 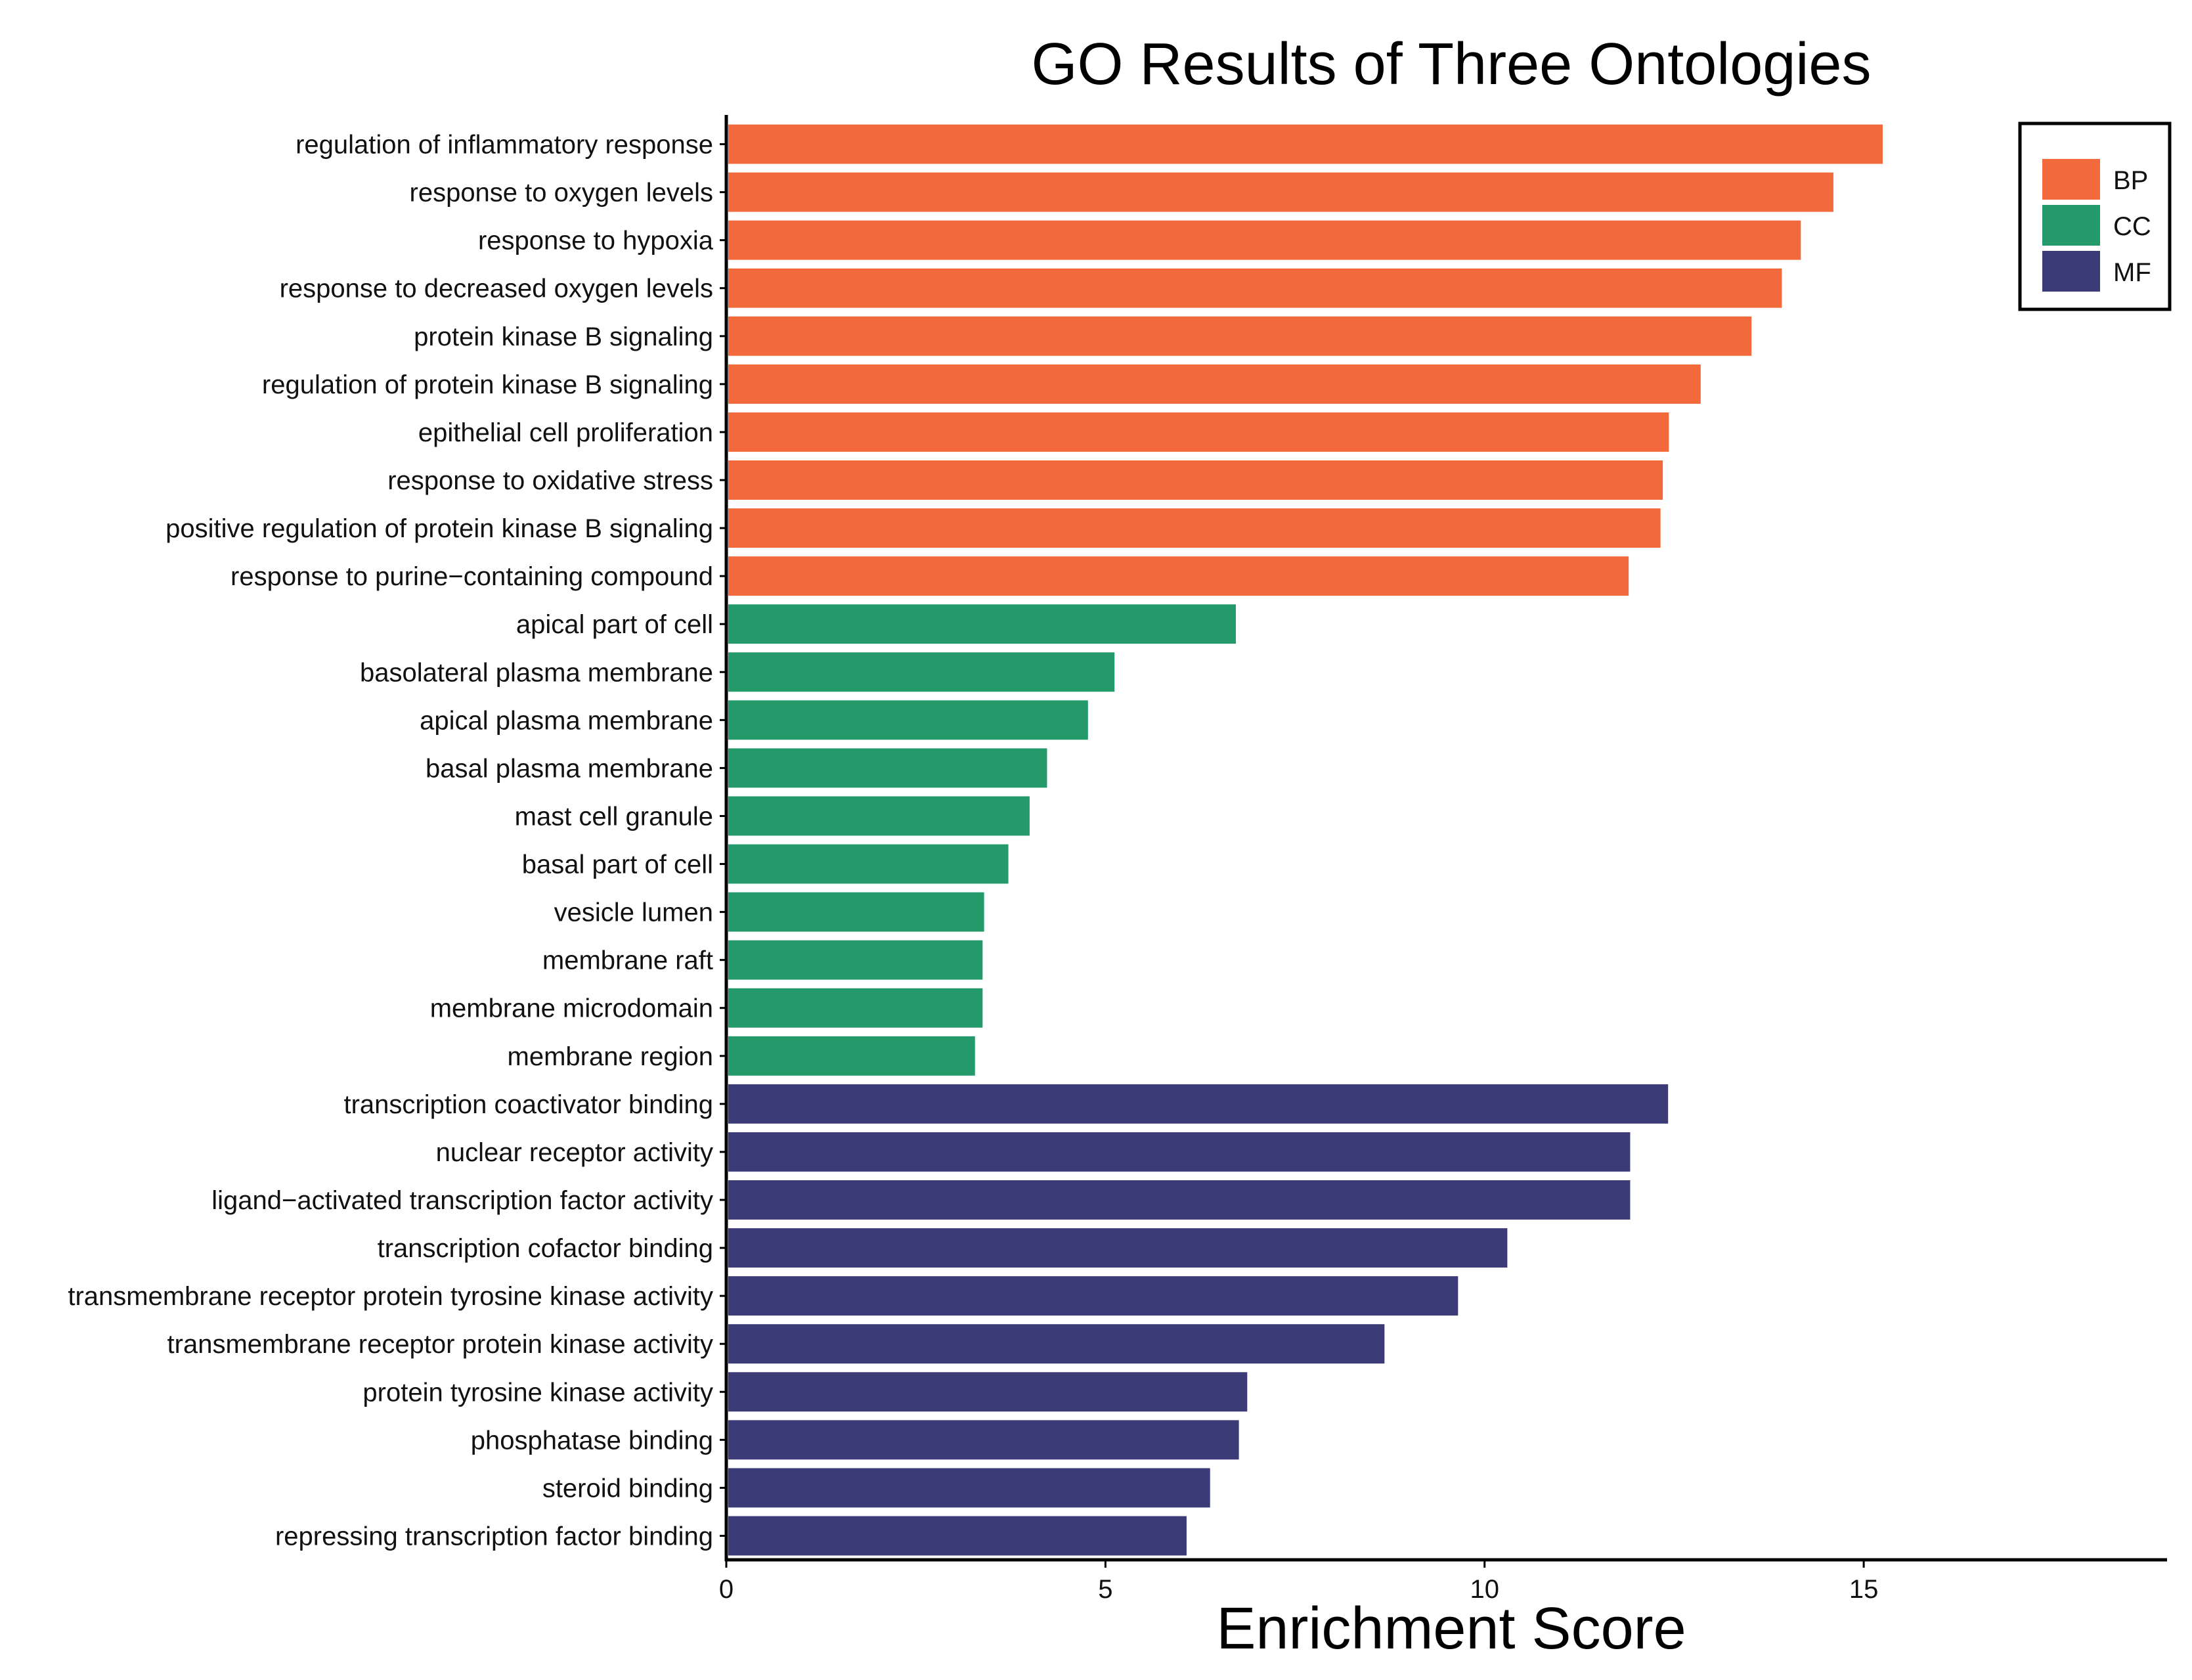 What do you see at coordinates (596, 241) in the screenshot?
I see `category-label: response to hypoxia` at bounding box center [596, 241].